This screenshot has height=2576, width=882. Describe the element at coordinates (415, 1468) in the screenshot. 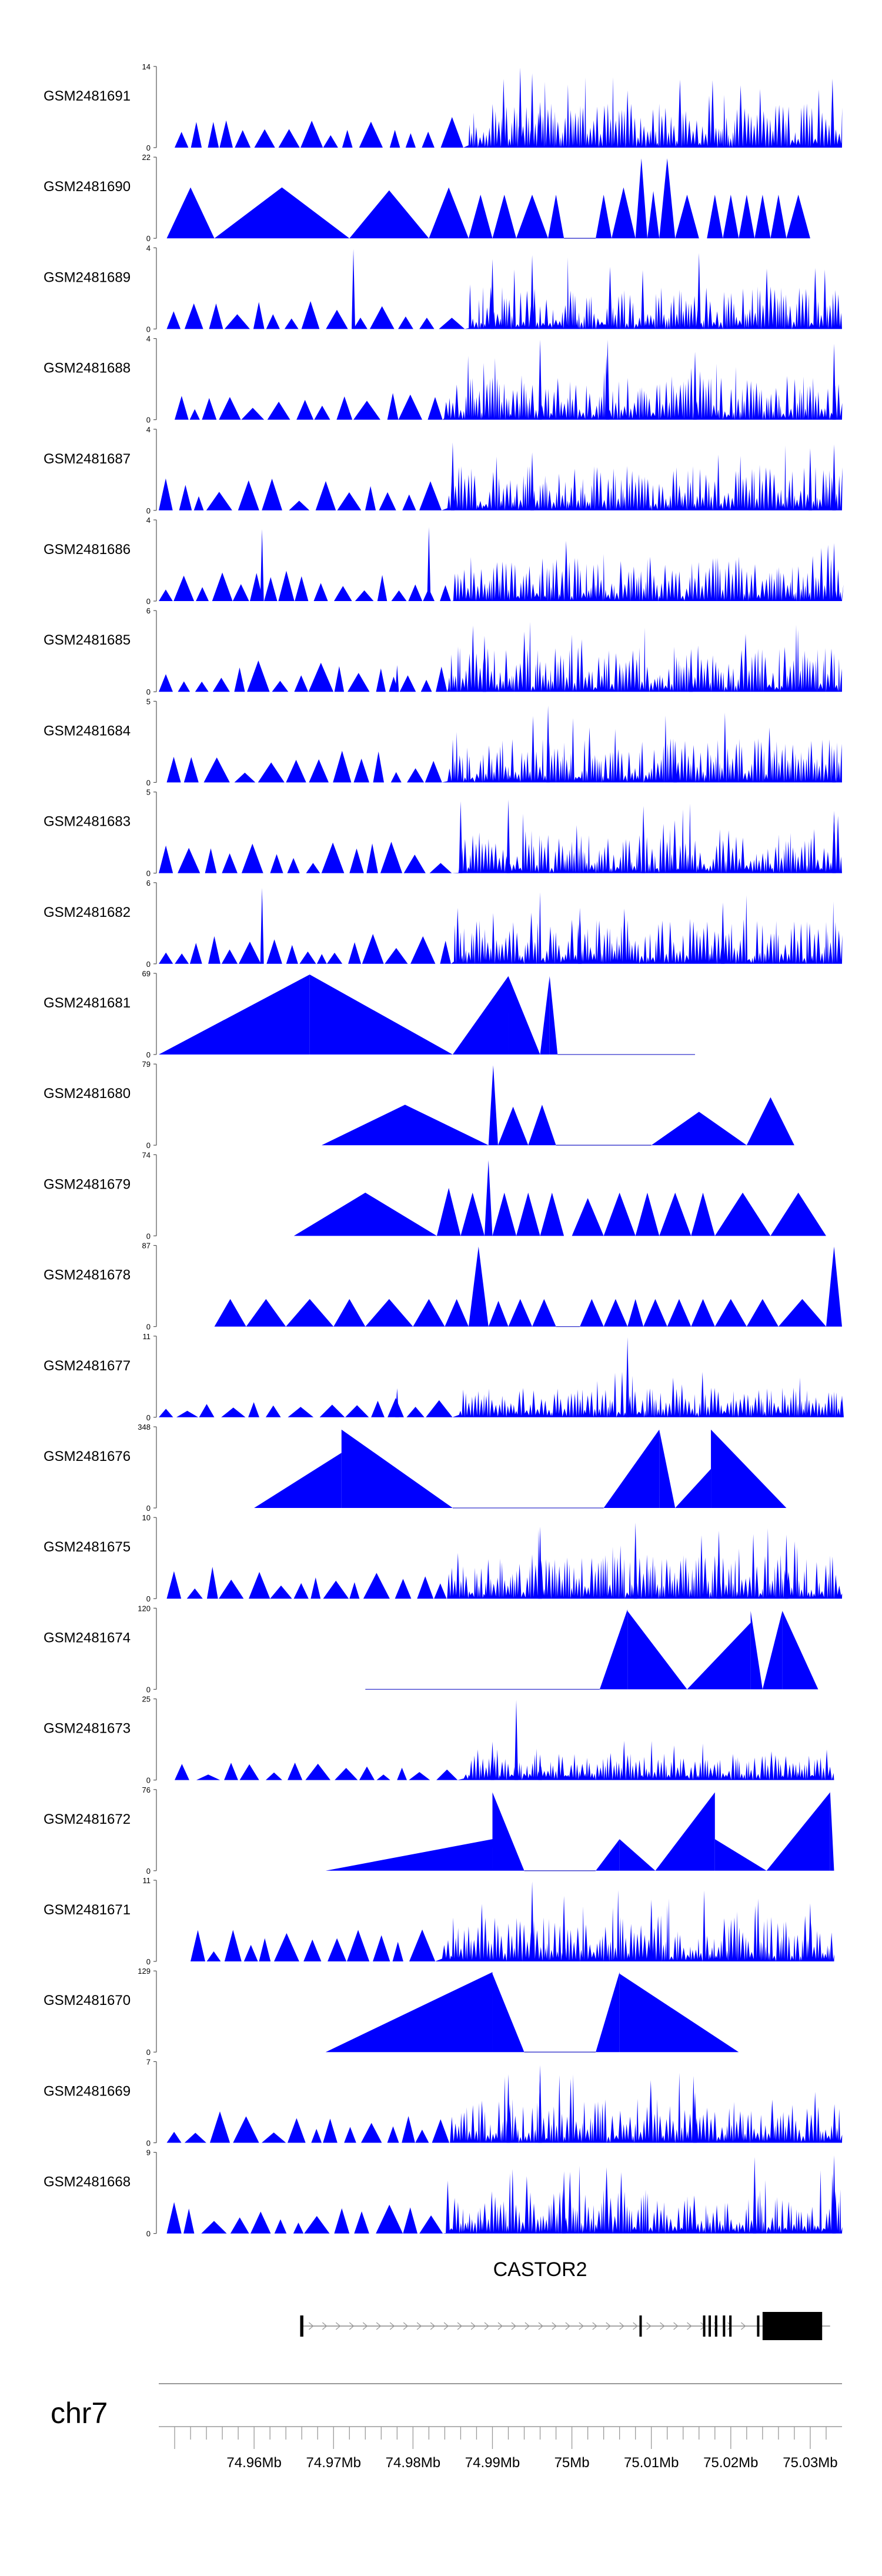

I see `track-GSM2481676: GSM2481676 348 0` at that location.